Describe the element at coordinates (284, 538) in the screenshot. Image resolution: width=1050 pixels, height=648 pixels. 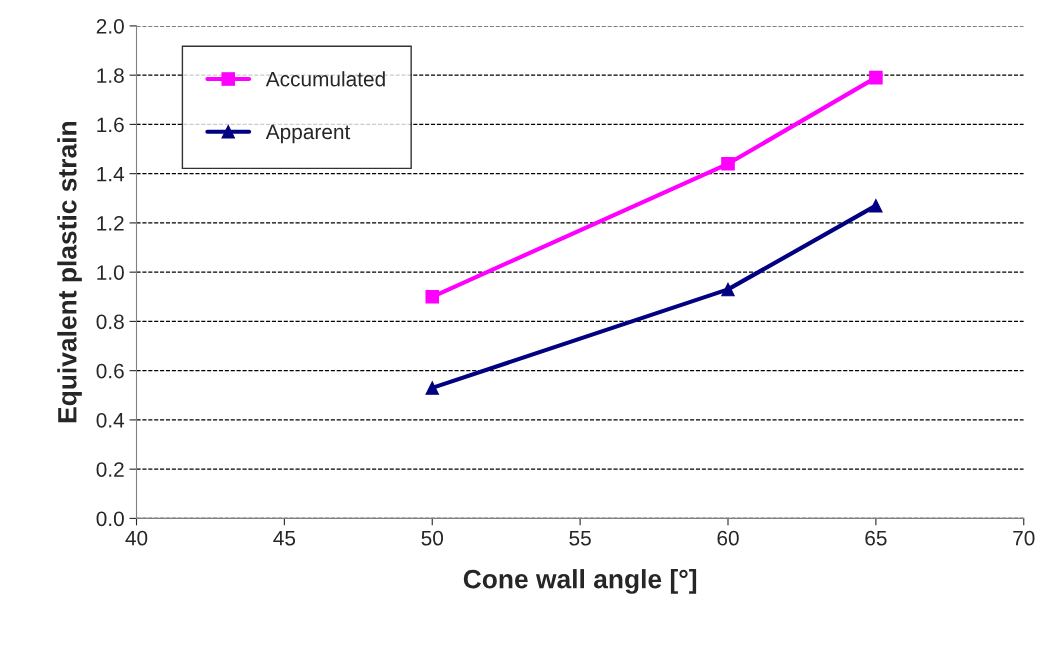
I see `x-tick-label: 45` at that location.